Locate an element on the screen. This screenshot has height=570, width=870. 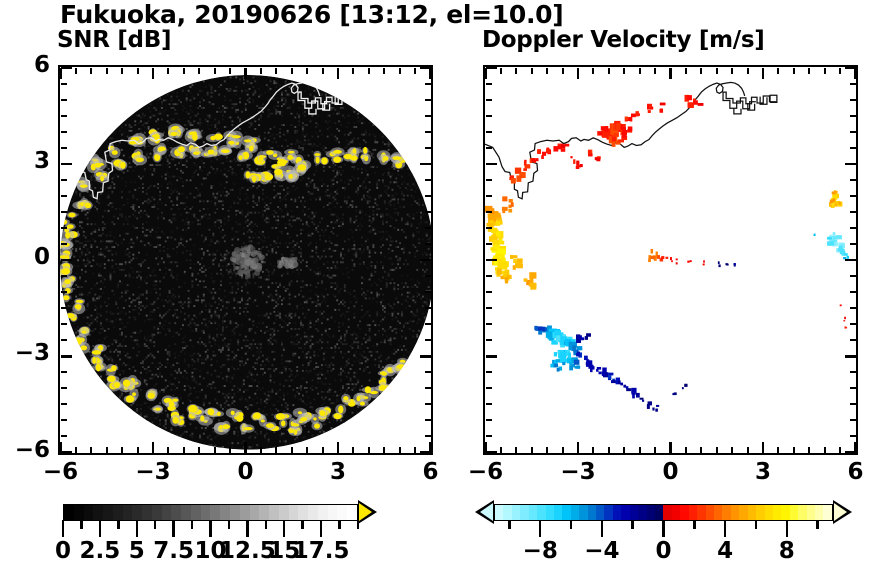
colorbar-minor-tick is located at coordinates (756, 524).